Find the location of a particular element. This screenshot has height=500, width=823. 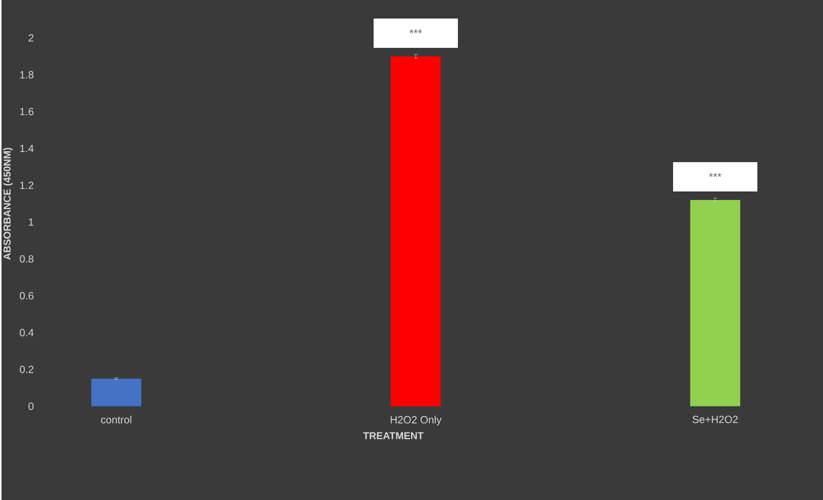

y-tick-label: 0.6 is located at coordinates (27, 296).